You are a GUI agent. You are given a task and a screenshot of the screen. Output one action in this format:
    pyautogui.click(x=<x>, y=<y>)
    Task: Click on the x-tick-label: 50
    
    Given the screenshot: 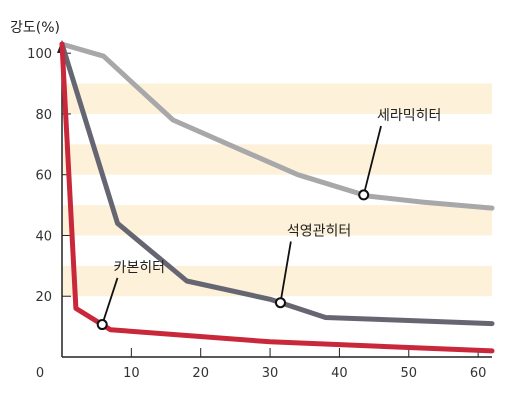 What is the action you would take?
    pyautogui.click(x=409, y=373)
    